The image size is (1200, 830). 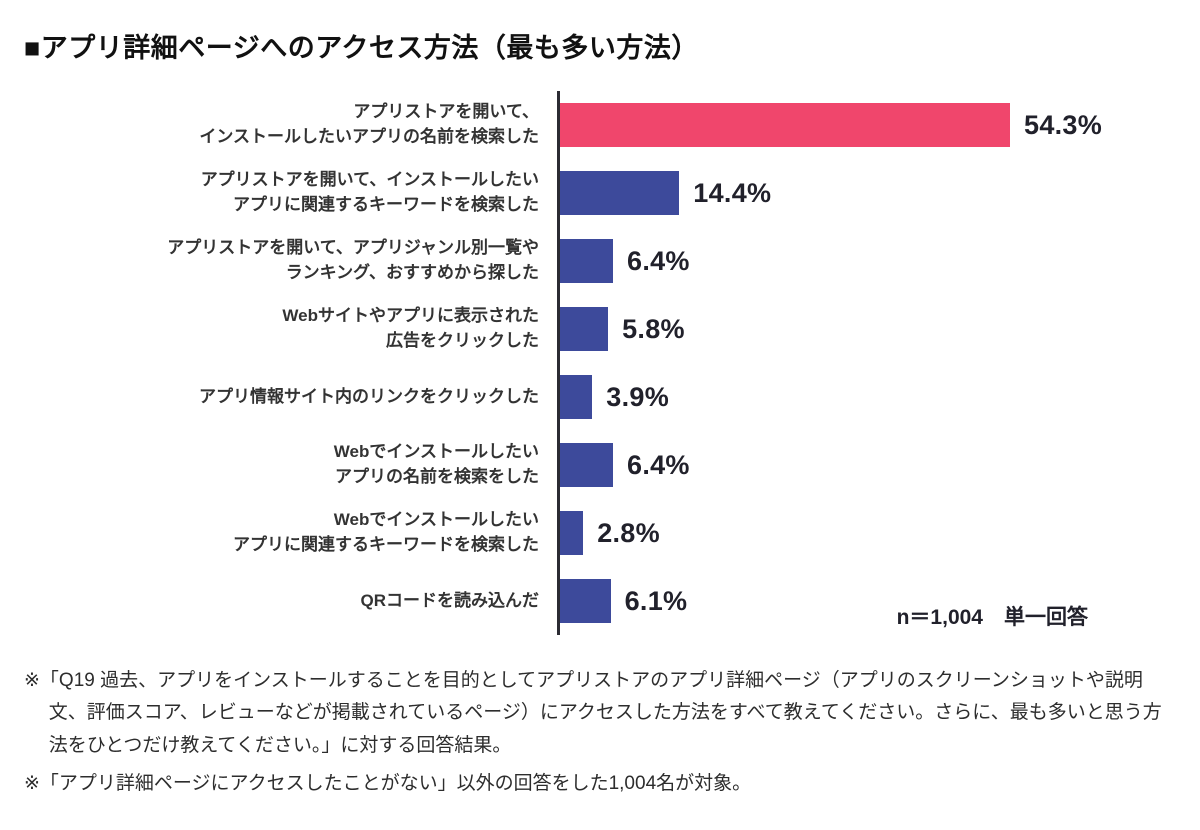 What do you see at coordinates (866, 193) in the screenshot?
I see `bar-zone: 14.4%` at bounding box center [866, 193].